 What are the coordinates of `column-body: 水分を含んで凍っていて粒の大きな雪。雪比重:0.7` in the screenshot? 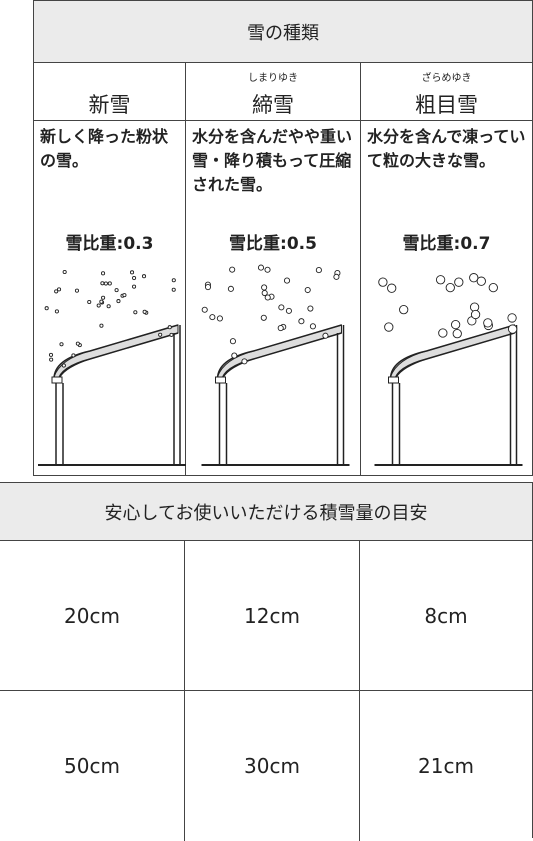 It's located at (446, 298).